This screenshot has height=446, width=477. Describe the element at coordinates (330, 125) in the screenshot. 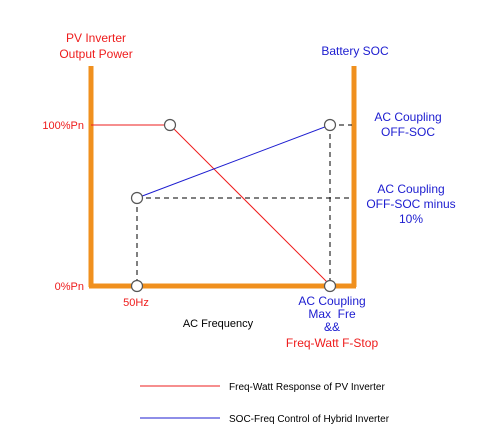

I see `marker-blue-top` at that location.